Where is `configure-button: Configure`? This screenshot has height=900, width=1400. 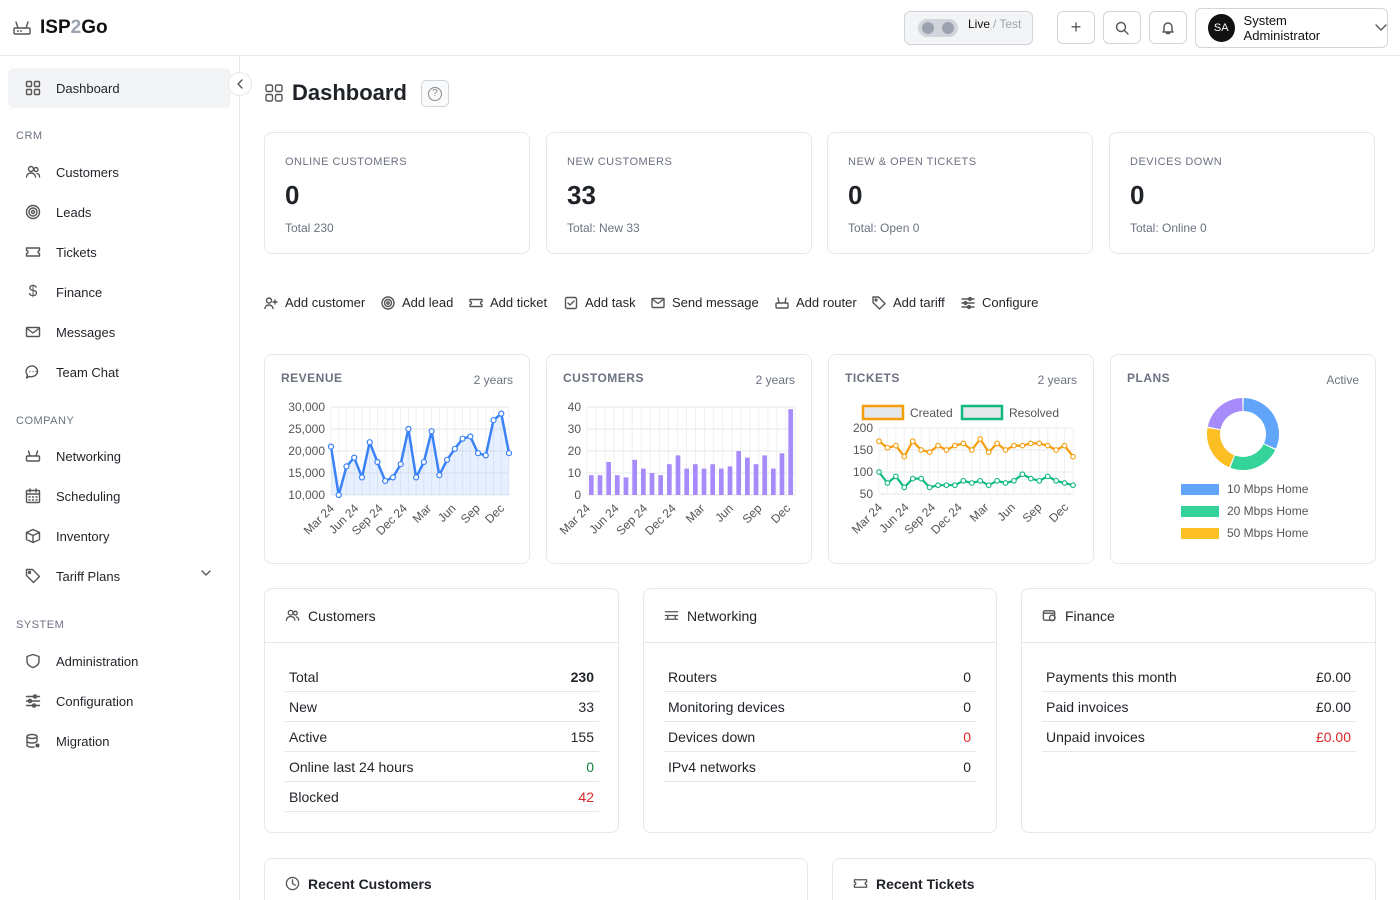 configure-button: Configure is located at coordinates (999, 302).